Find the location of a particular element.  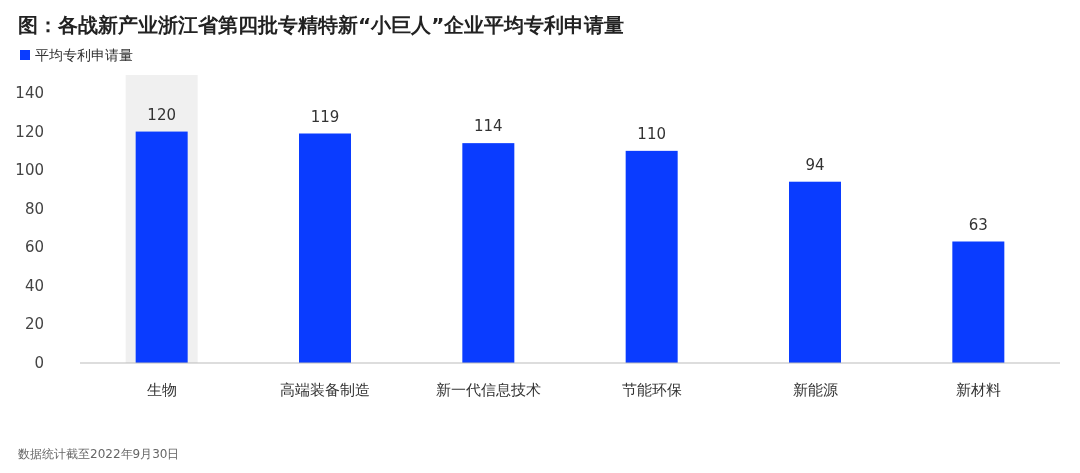

data-label: 110 is located at coordinates (651, 133).